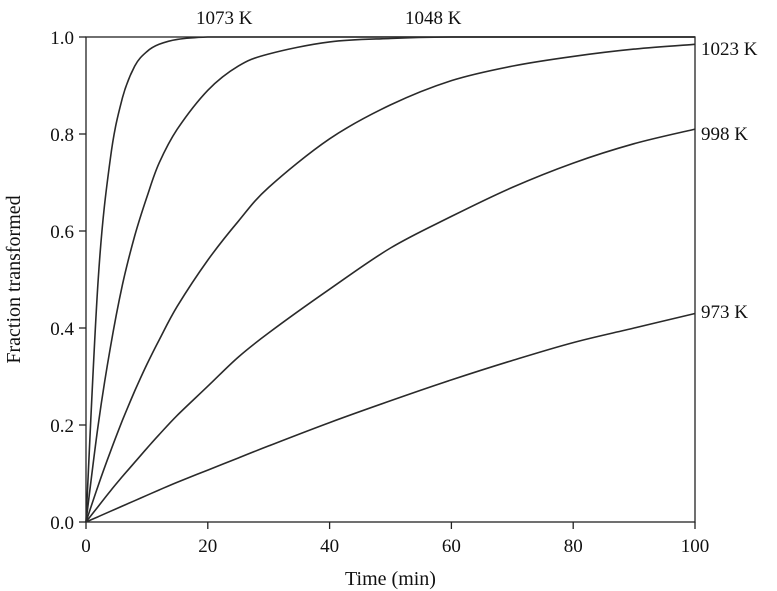 This screenshot has width=777, height=591. I want to click on y-tick-label: 0.6, so click(62, 232).